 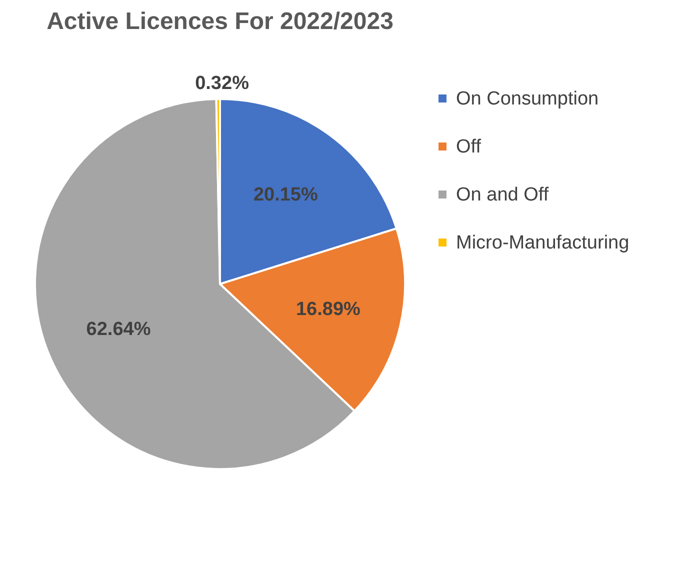 I want to click on data-label: 20.15%, so click(x=285, y=195).